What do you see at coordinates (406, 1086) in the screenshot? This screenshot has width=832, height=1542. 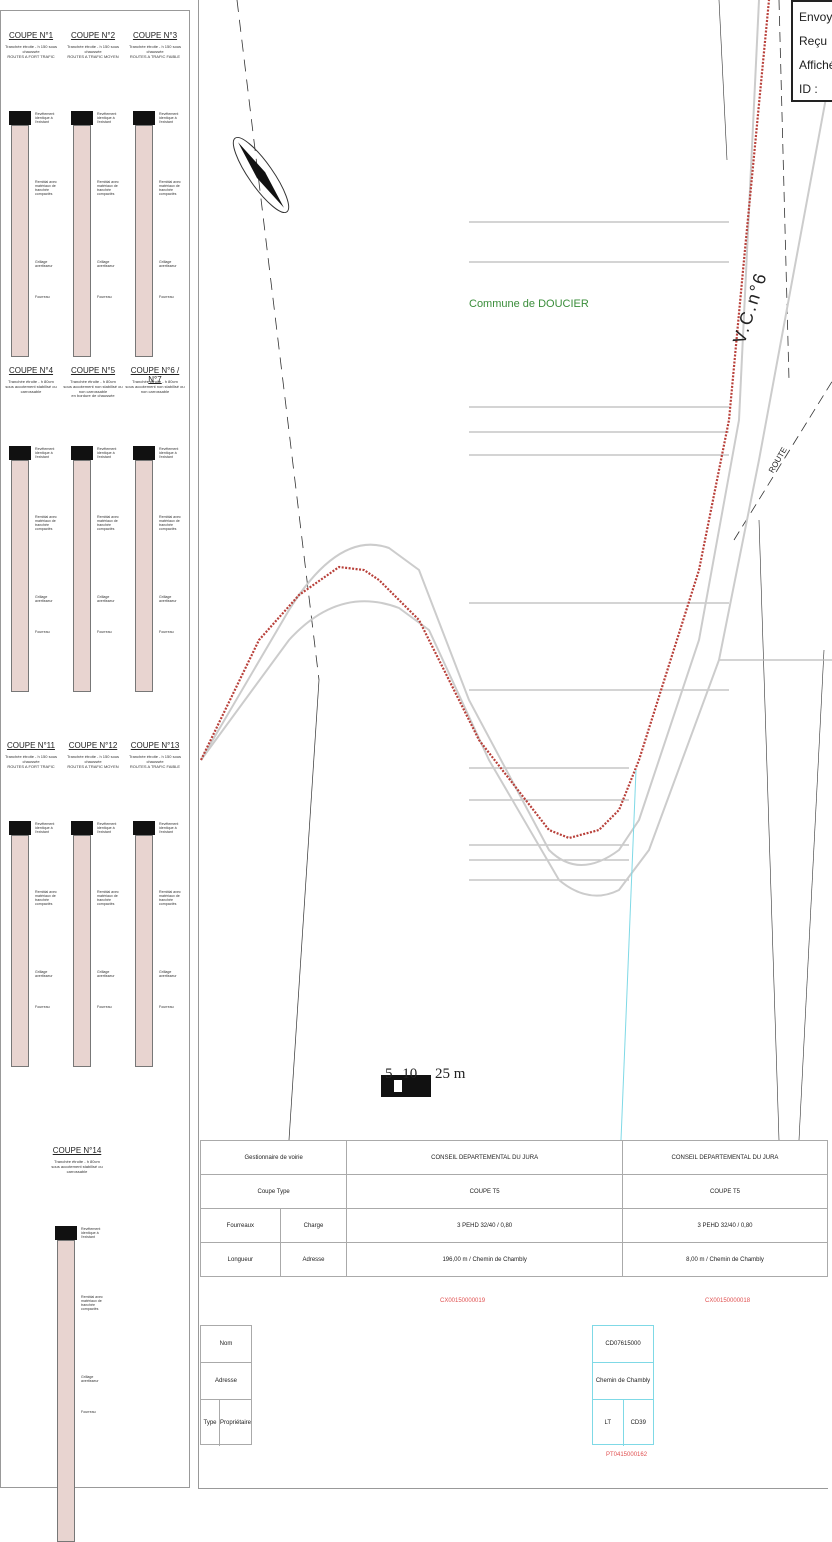 I see `scale-bar` at bounding box center [406, 1086].